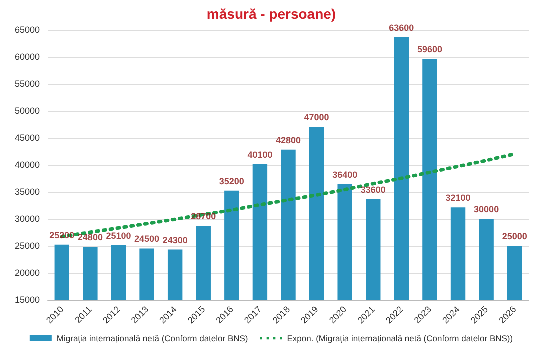 This screenshot has width=543, height=354. I want to click on y-tick-label: 35000, so click(27, 192).